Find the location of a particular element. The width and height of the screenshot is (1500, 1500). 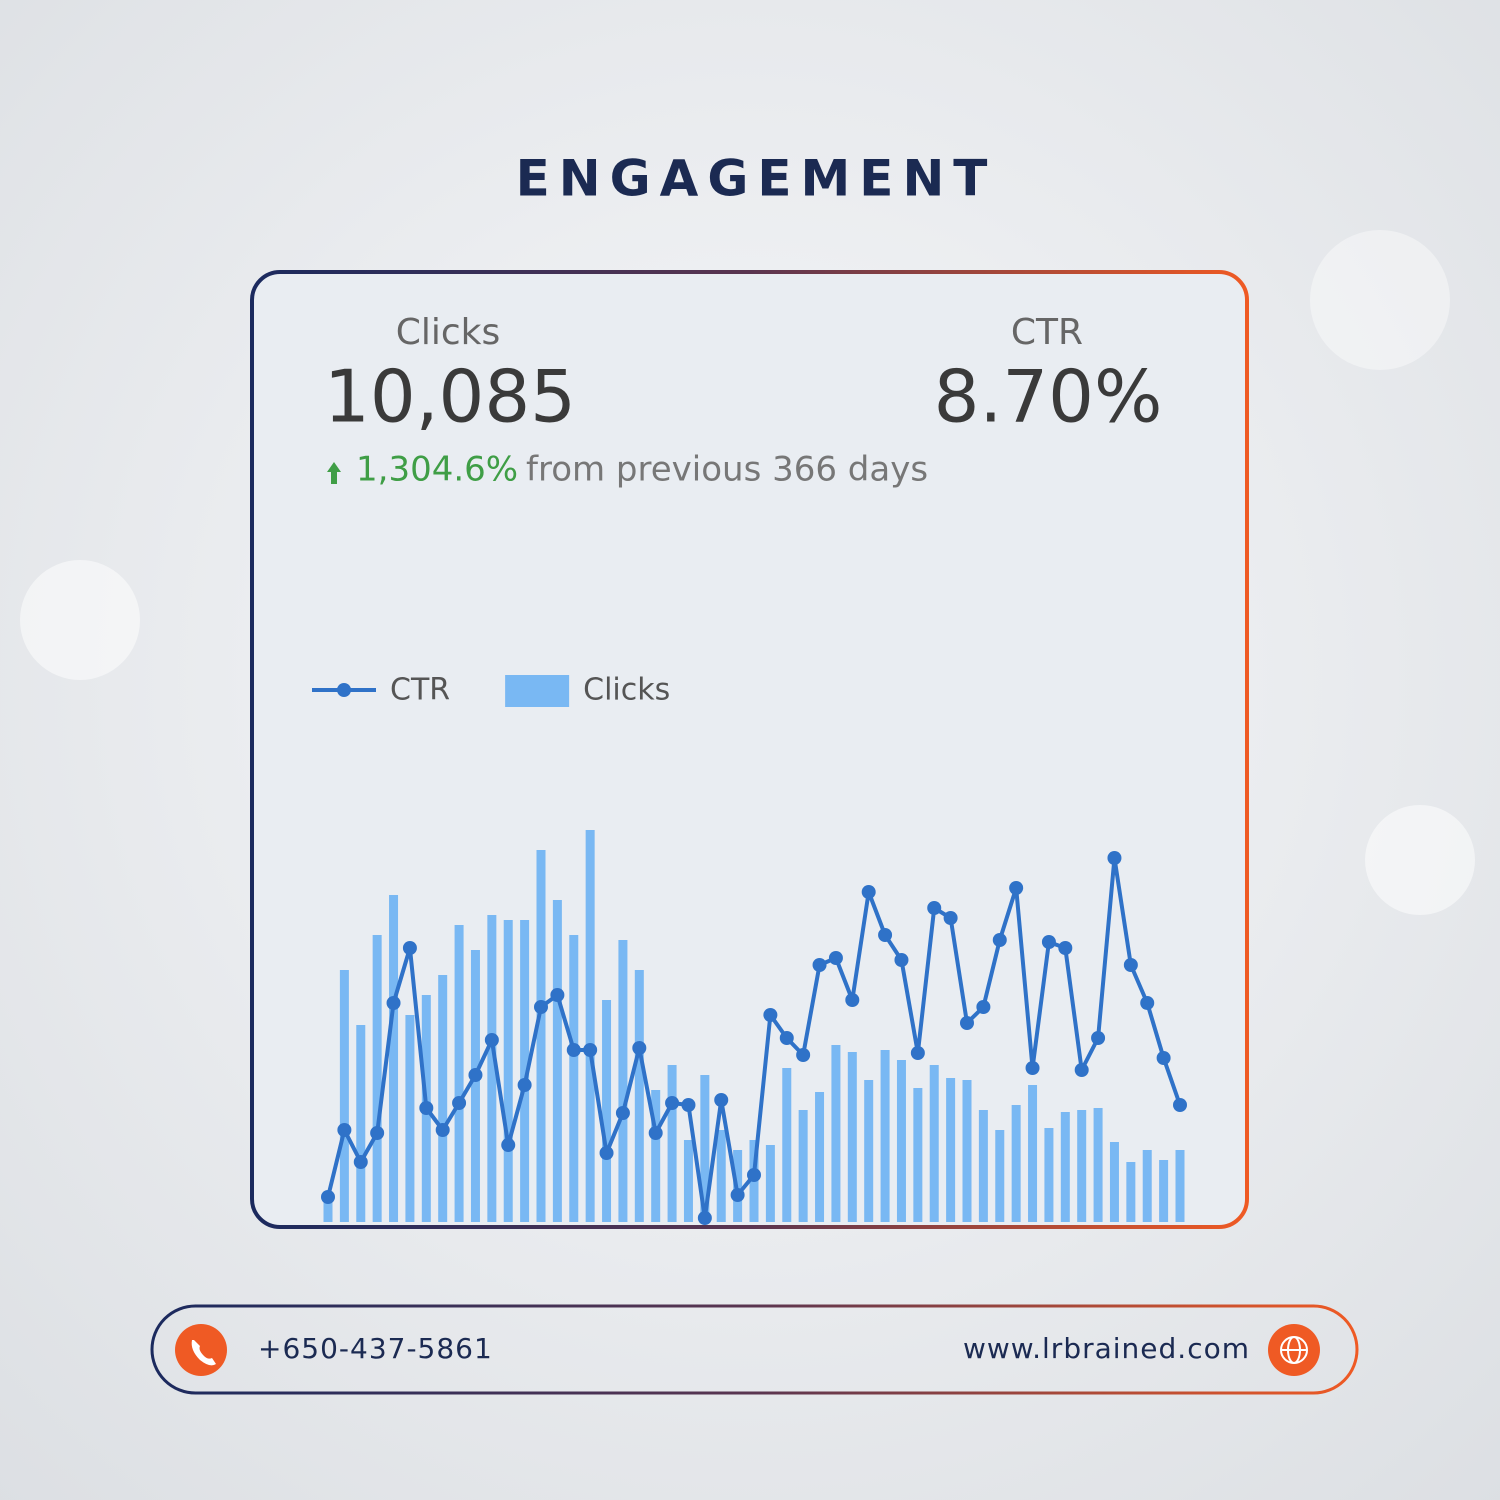

metric-change-text: from previous 366 days is located at coordinates (727, 470).